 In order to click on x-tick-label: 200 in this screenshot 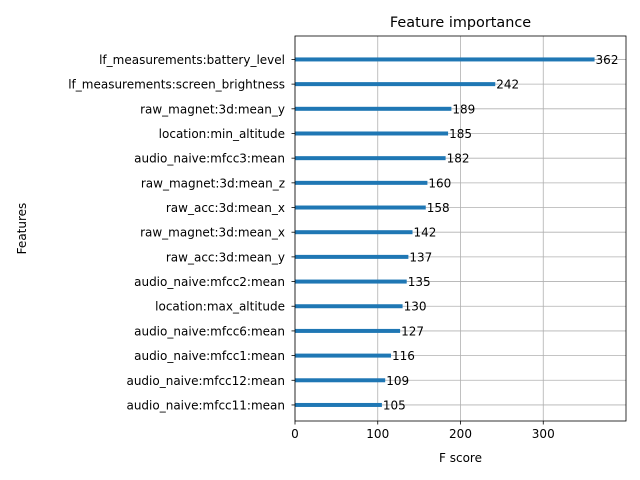, I will do `click(460, 434)`.